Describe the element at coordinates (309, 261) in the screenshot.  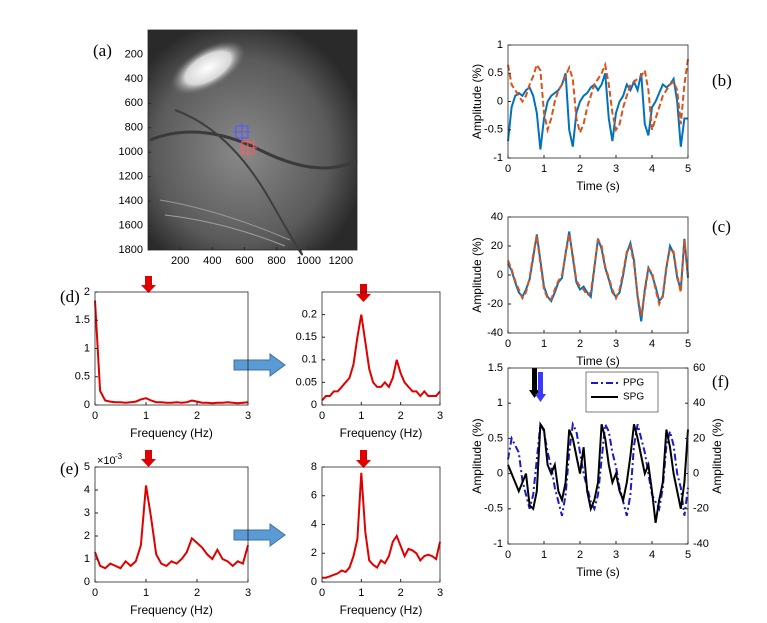
I see `x-tick-label: 1000` at that location.